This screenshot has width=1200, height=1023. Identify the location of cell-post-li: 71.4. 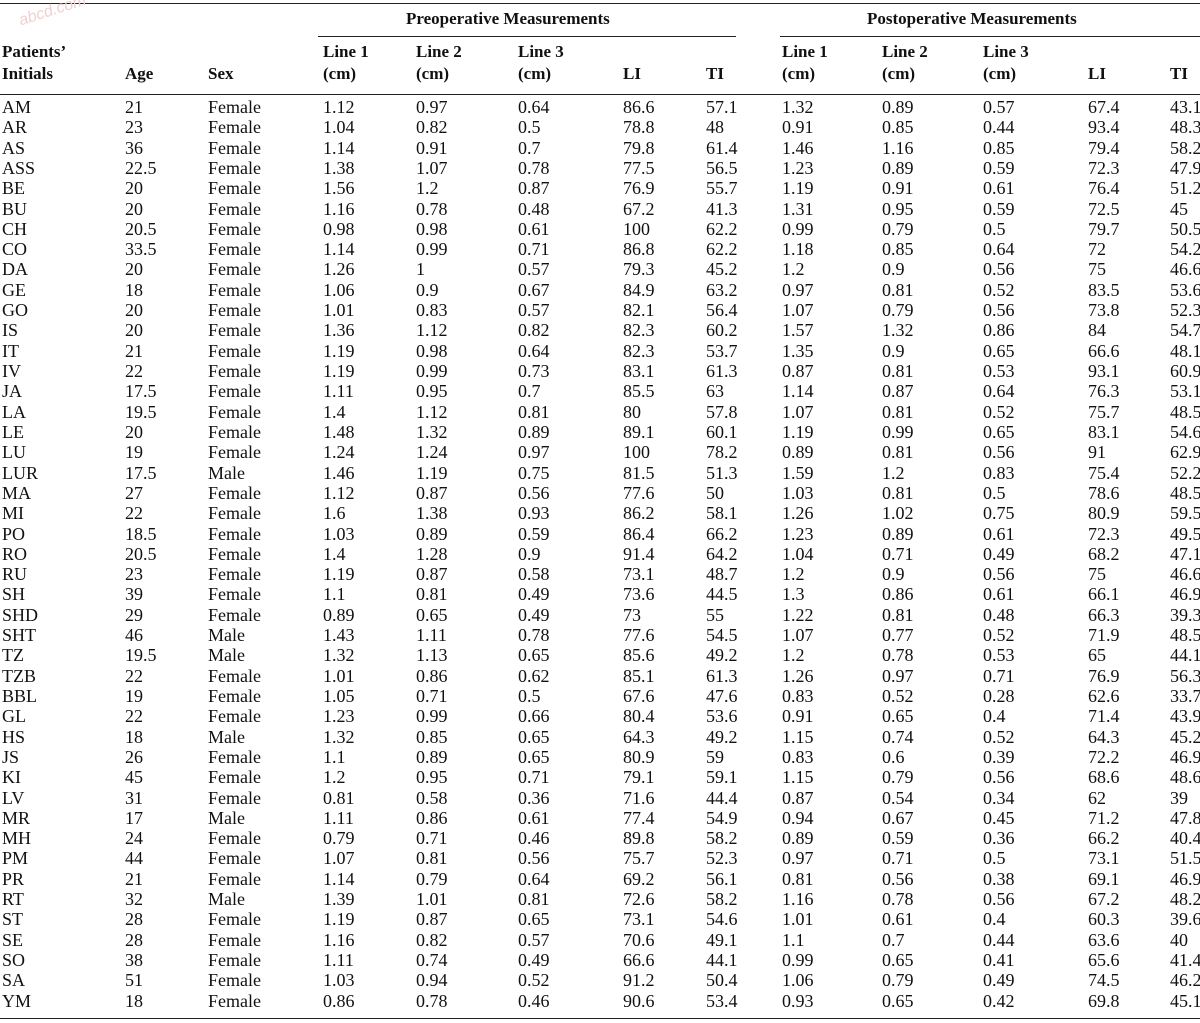
(1104, 716).